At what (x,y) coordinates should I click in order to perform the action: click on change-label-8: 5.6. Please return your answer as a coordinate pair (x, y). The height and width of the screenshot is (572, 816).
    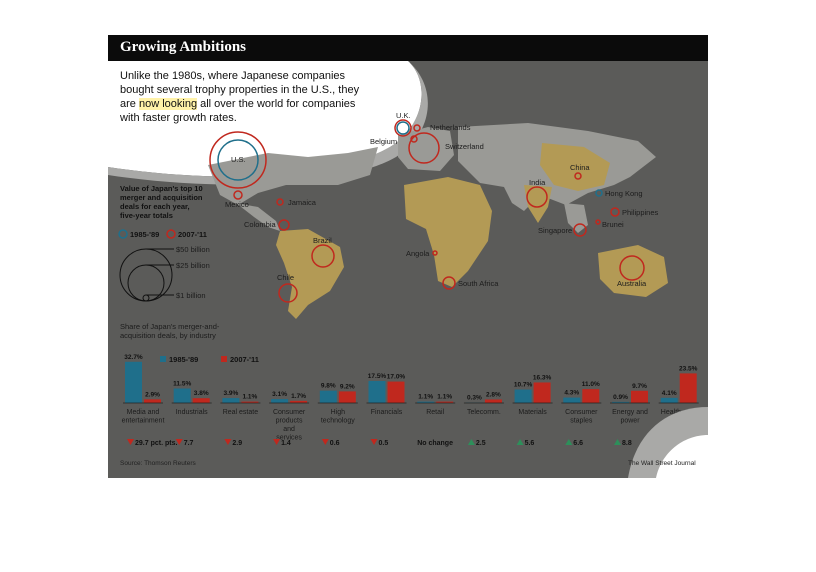
    Looking at the image, I should click on (530, 443).